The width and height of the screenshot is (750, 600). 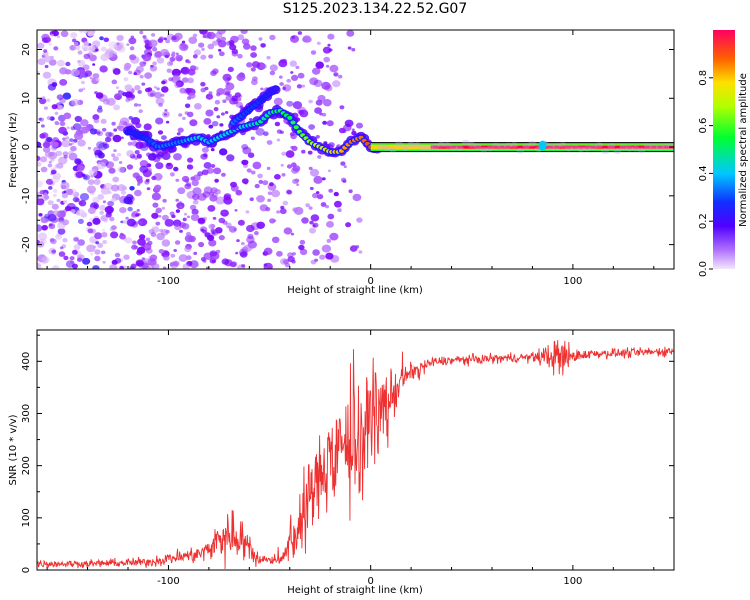 What do you see at coordinates (370, 281) in the screenshot?
I see `x-tick-label: 0` at bounding box center [370, 281].